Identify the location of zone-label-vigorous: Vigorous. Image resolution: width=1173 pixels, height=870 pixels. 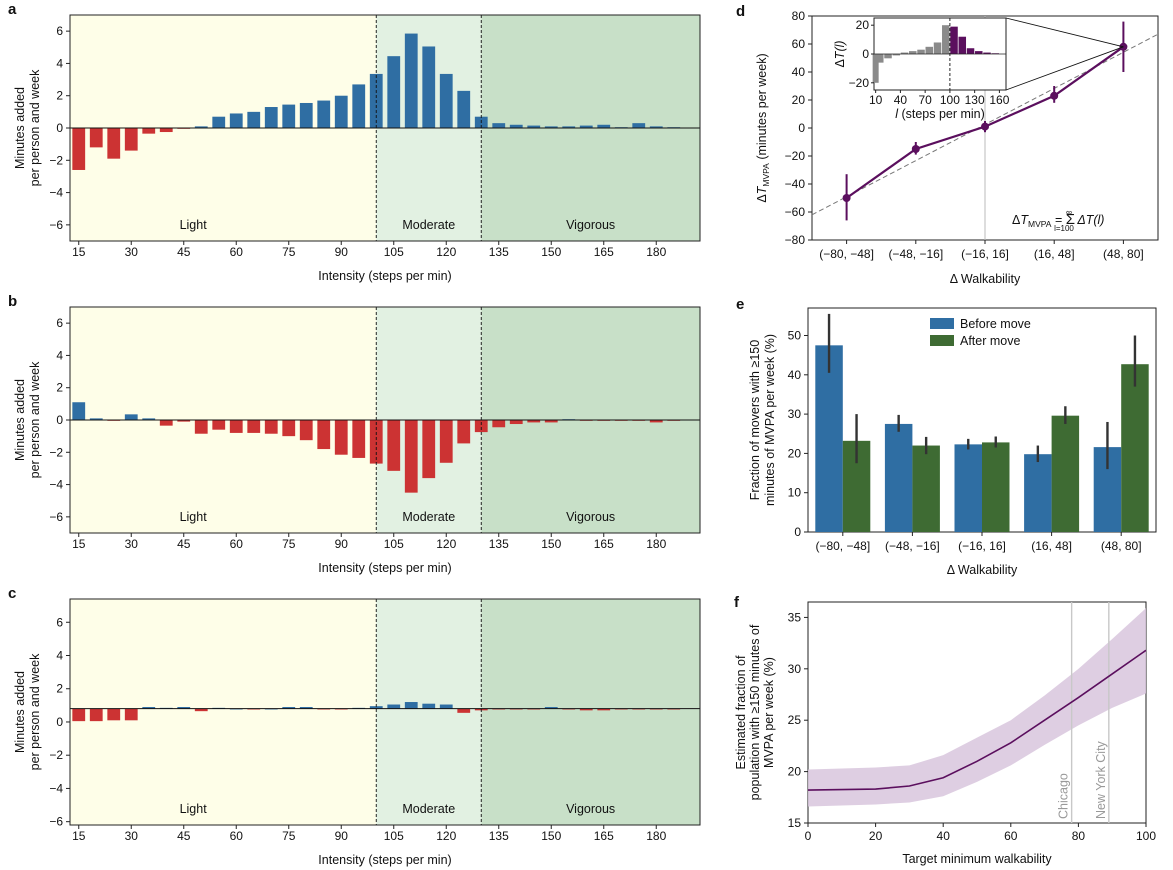
(590, 225).